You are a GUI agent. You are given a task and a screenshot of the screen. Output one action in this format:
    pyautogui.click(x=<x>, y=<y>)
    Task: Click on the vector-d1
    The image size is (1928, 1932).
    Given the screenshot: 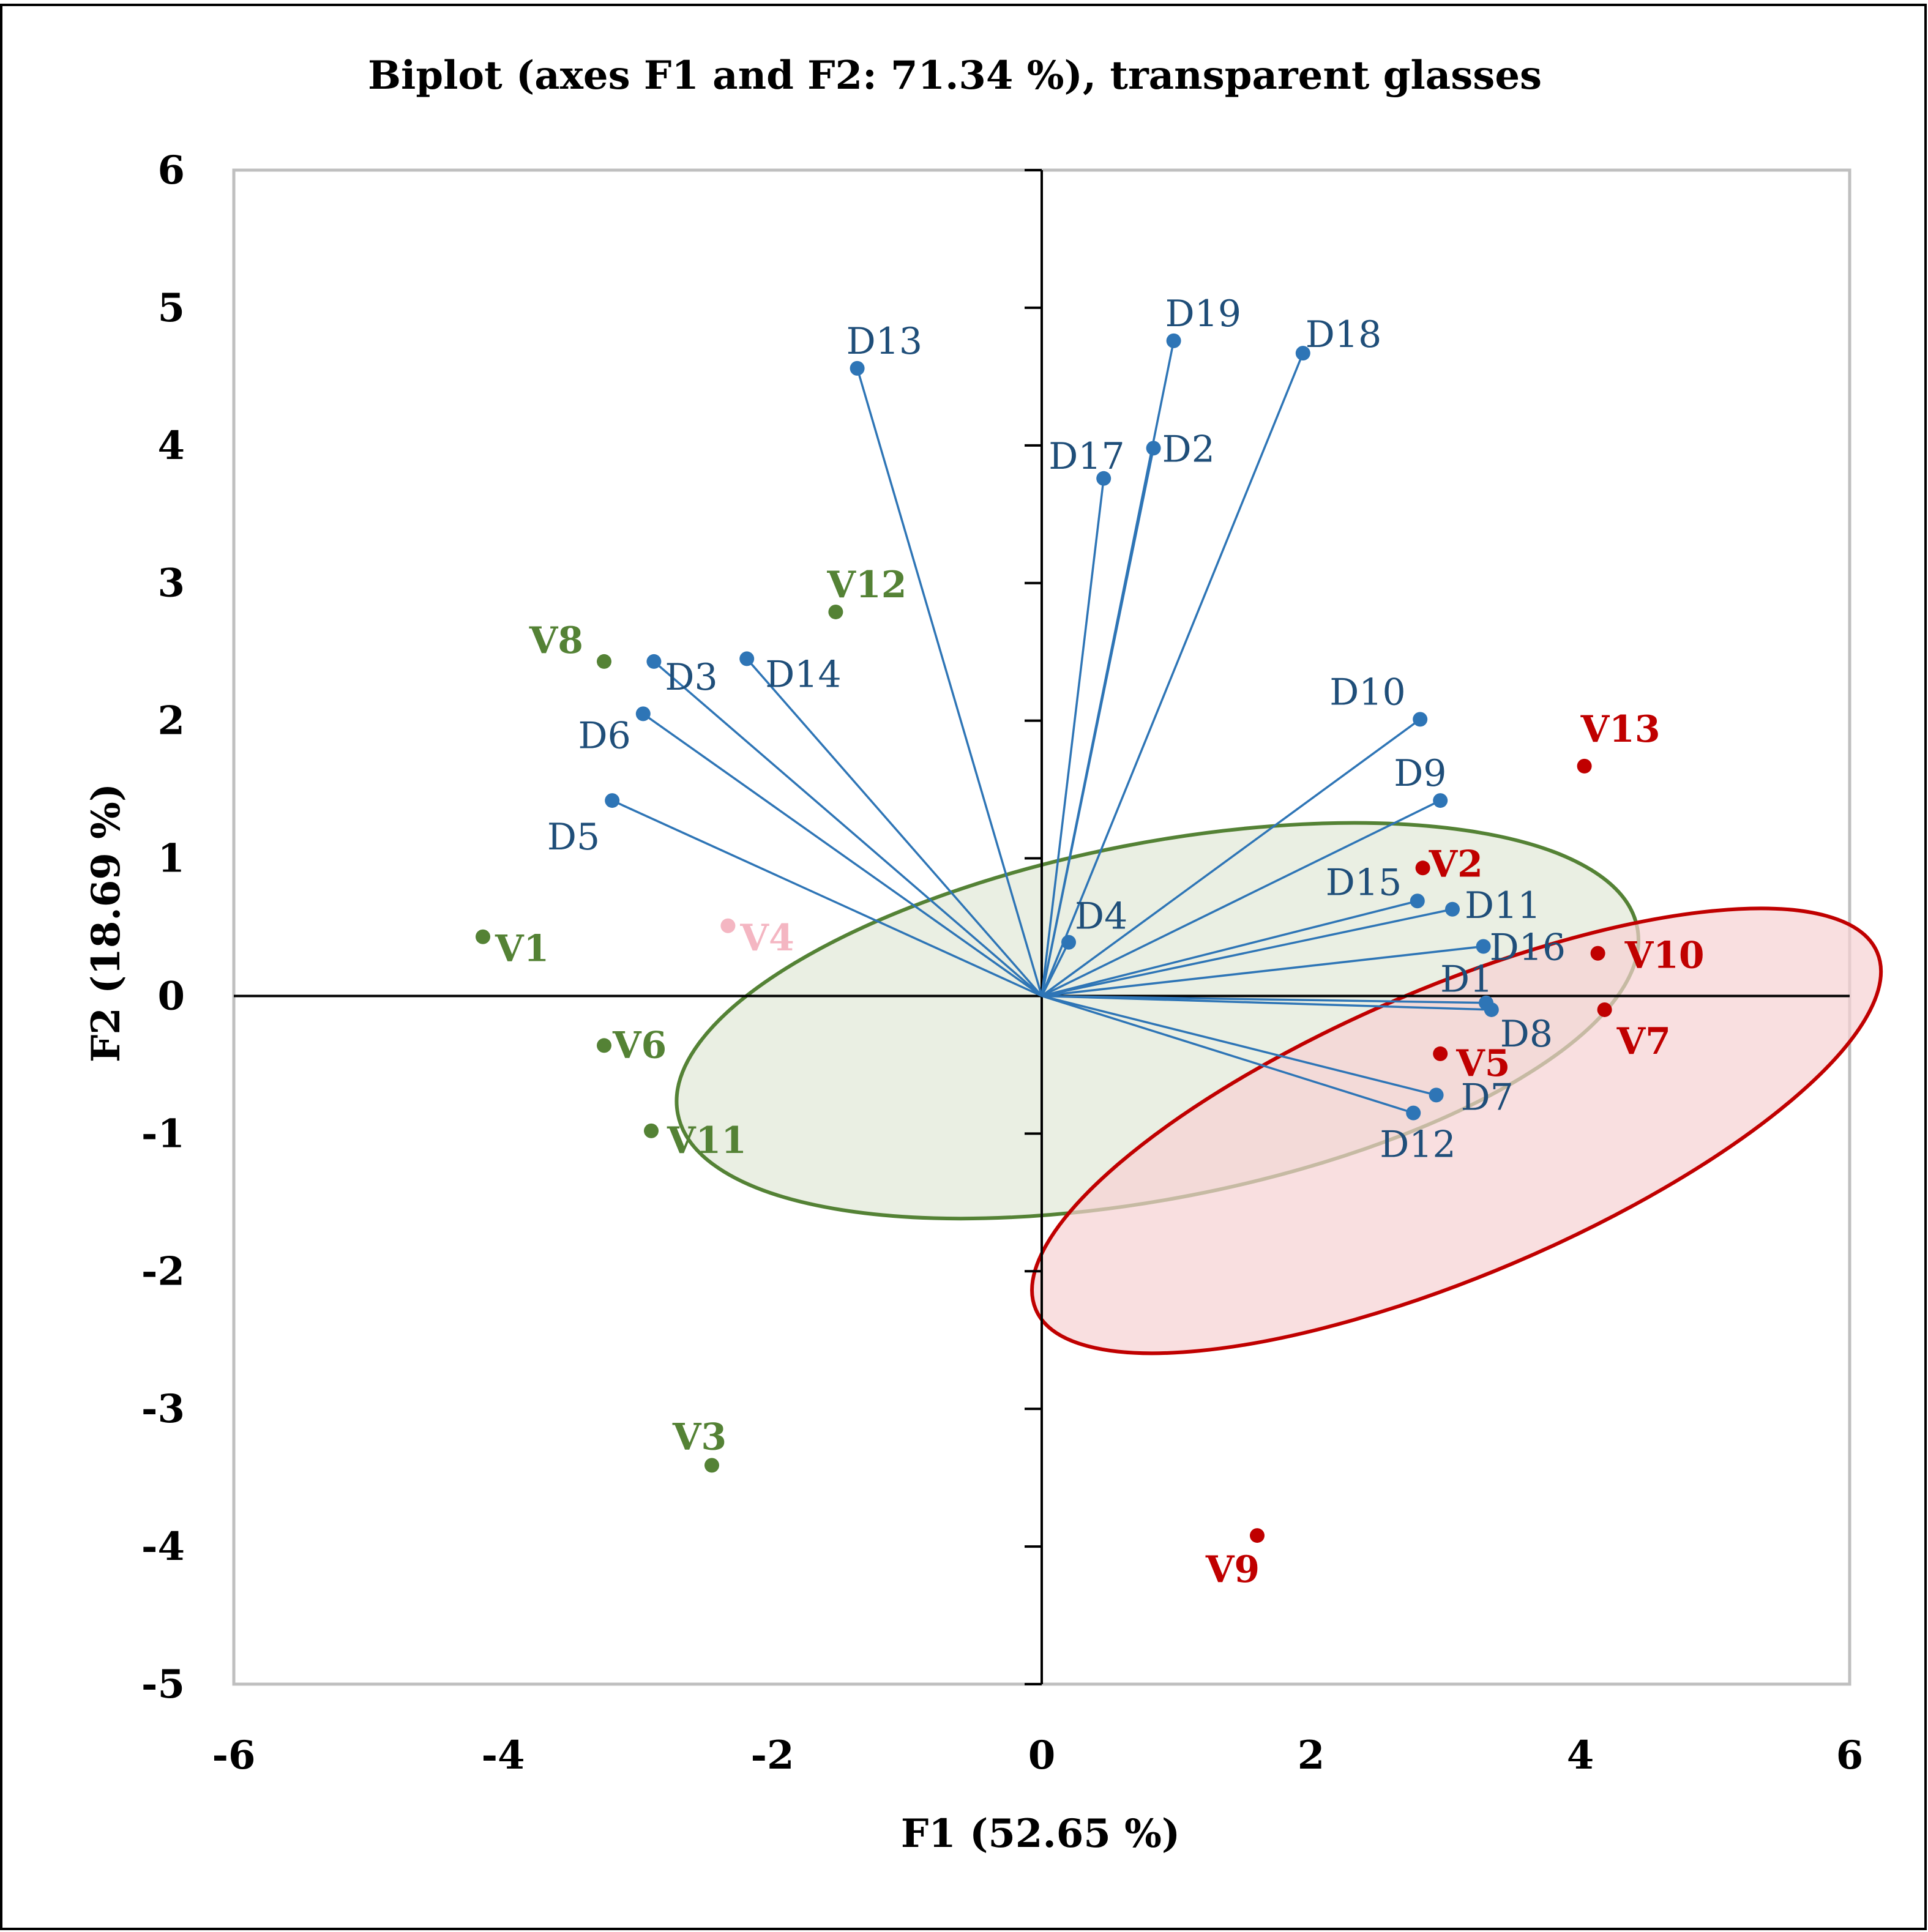 What is the action you would take?
    pyautogui.click(x=1264, y=999)
    